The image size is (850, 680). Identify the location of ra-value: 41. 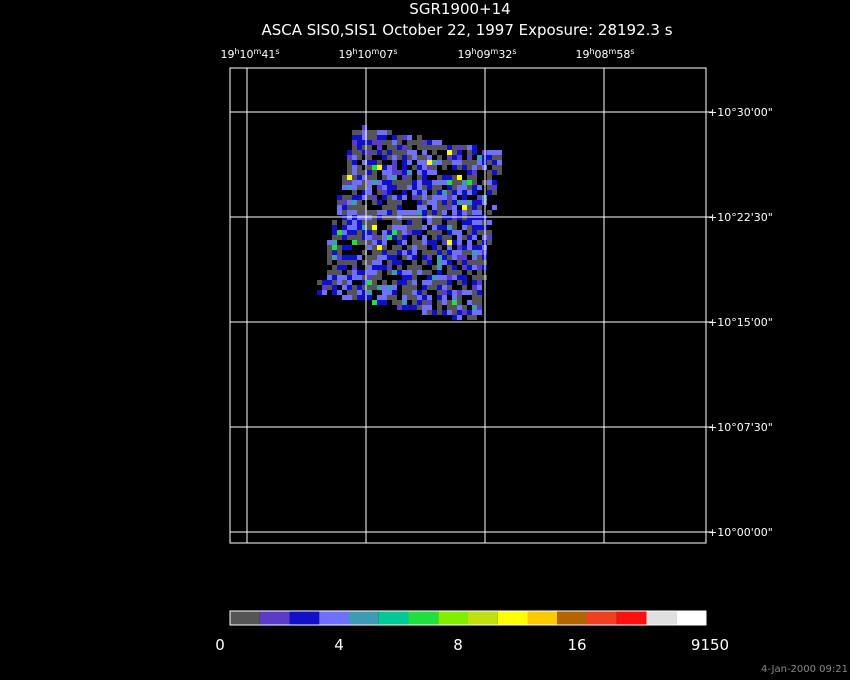
(268, 54).